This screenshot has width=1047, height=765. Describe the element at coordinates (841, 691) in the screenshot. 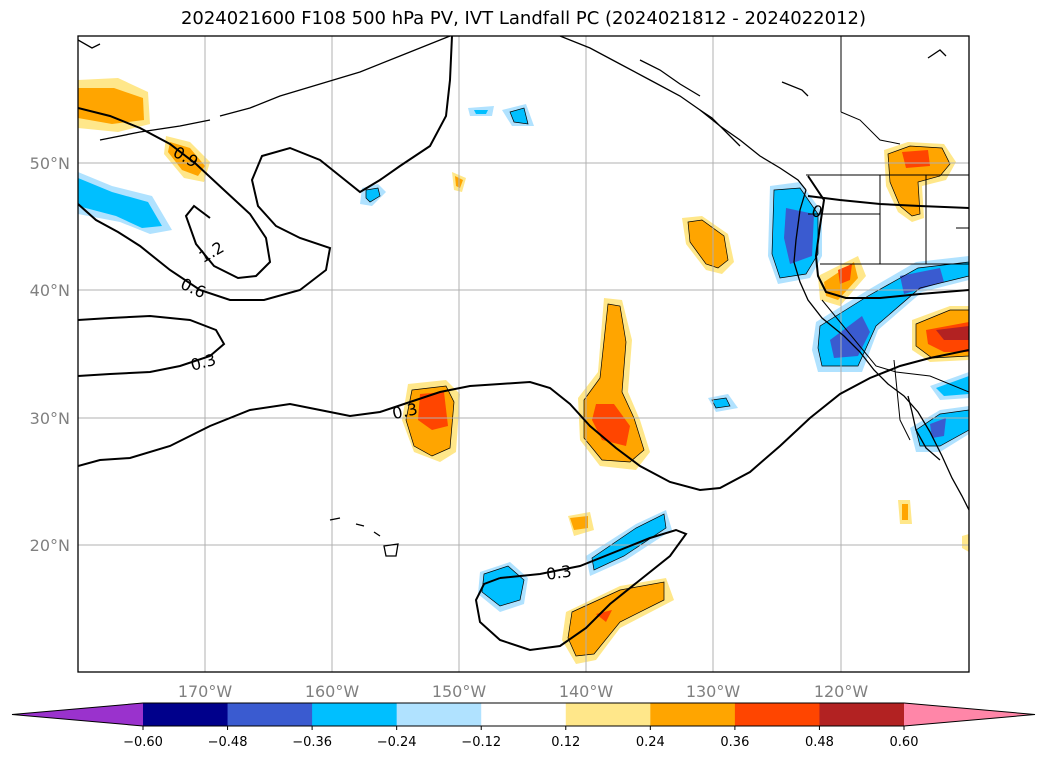

I see `x-tick-label: 120°W` at that location.